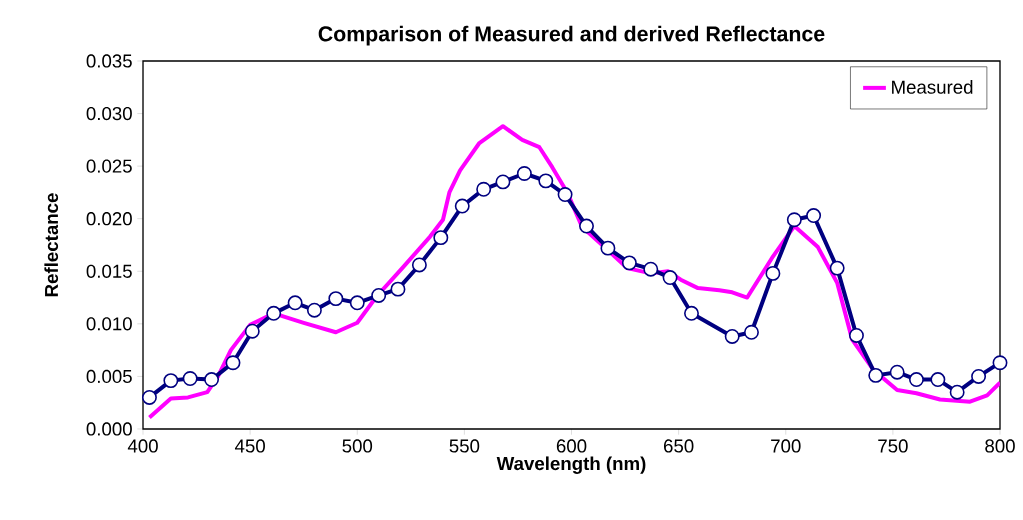 Image resolution: width=1023 pixels, height=520 pixels. I want to click on x-tick-label: 400, so click(142, 446).